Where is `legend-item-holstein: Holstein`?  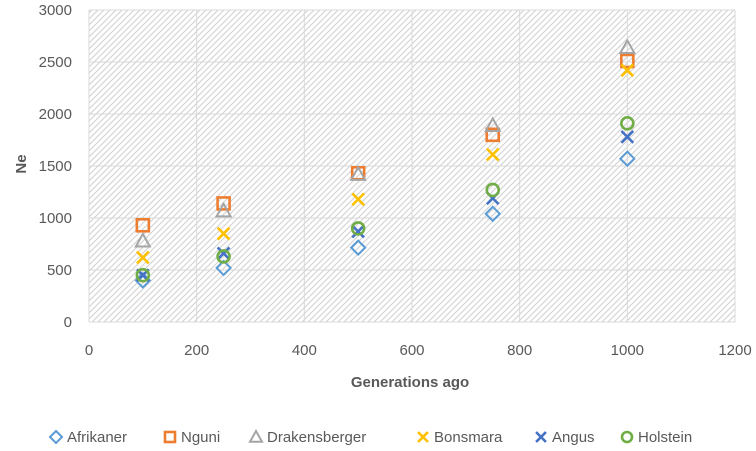 legend-item-holstein: Holstein is located at coordinates (656, 437).